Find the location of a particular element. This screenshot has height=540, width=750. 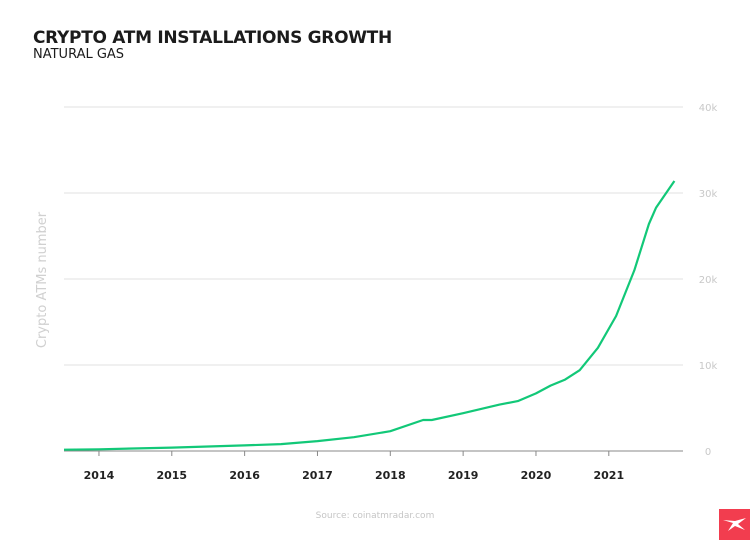

x-tick-label: 2020 is located at coordinates (536, 475).